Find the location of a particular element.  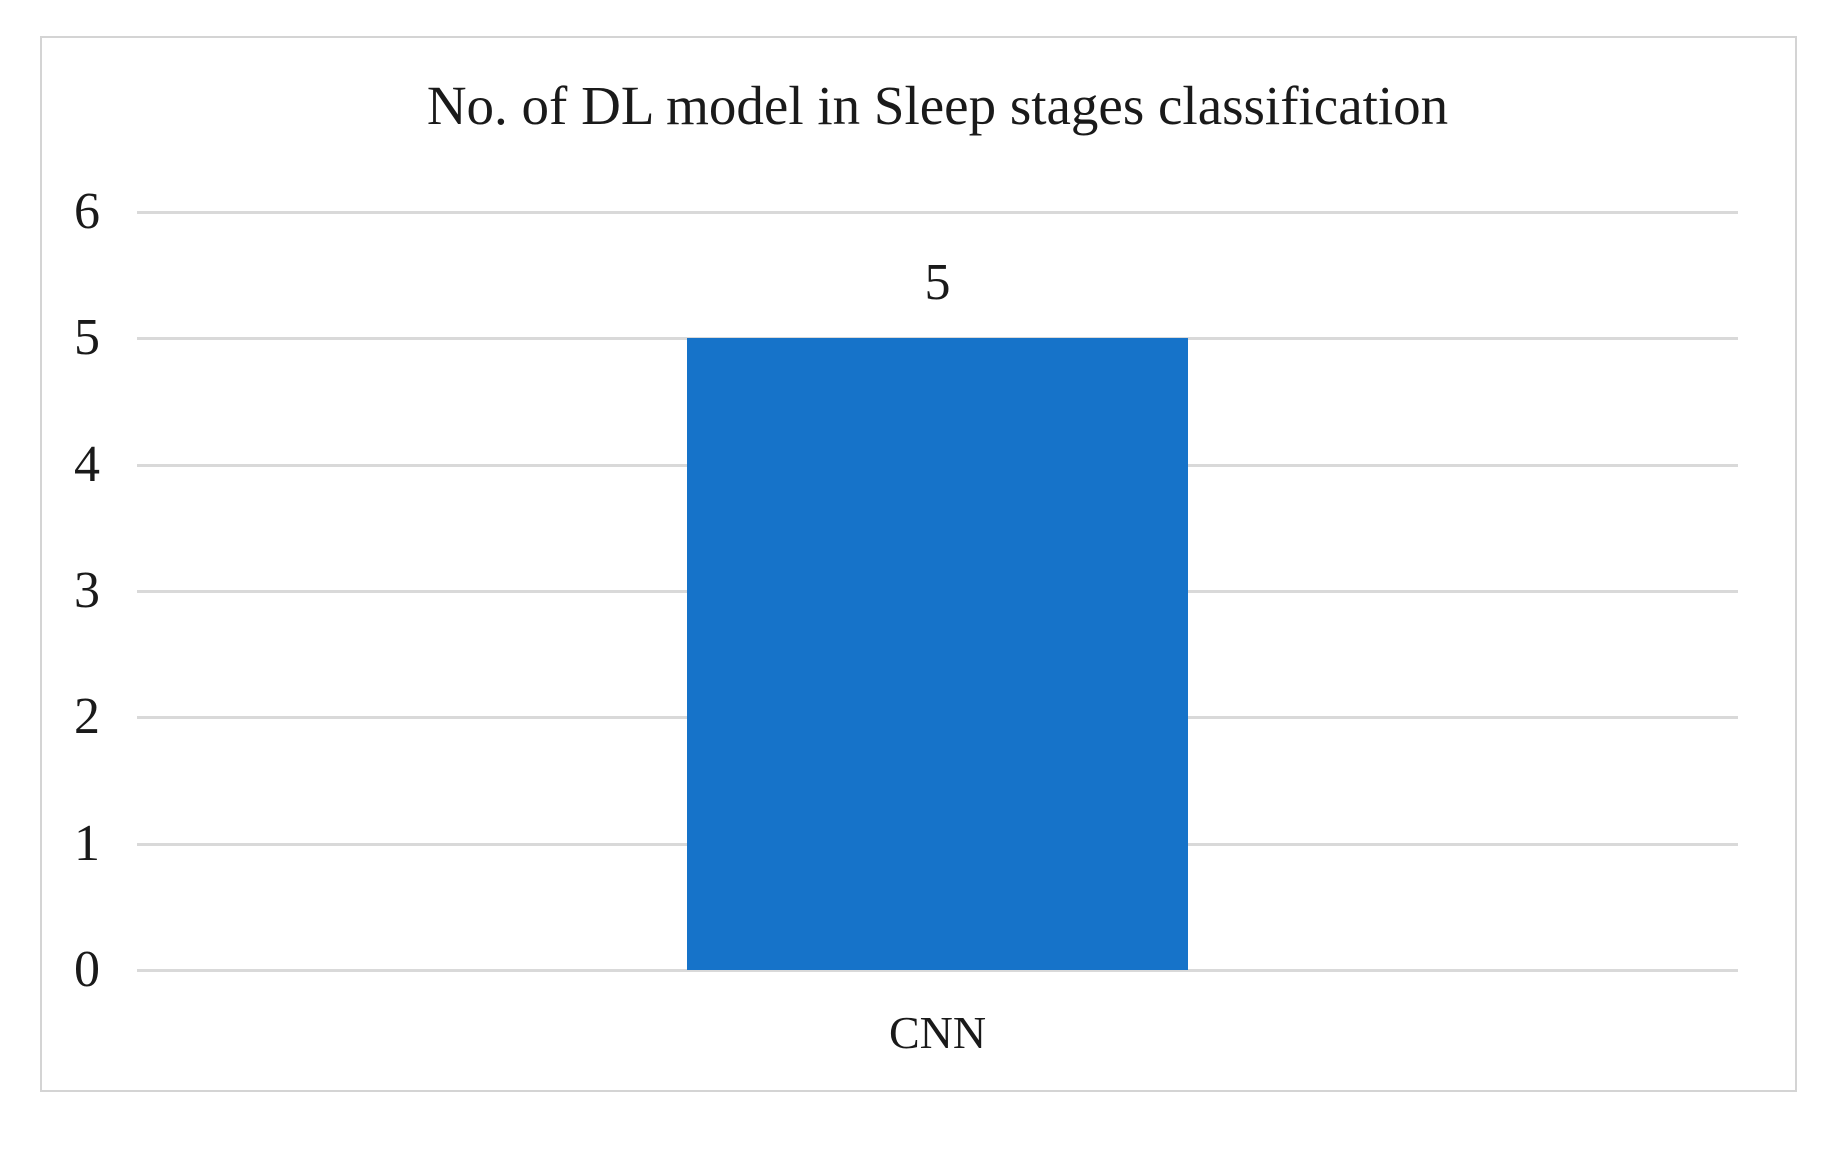

y-tick-label: 3 is located at coordinates (87, 590).